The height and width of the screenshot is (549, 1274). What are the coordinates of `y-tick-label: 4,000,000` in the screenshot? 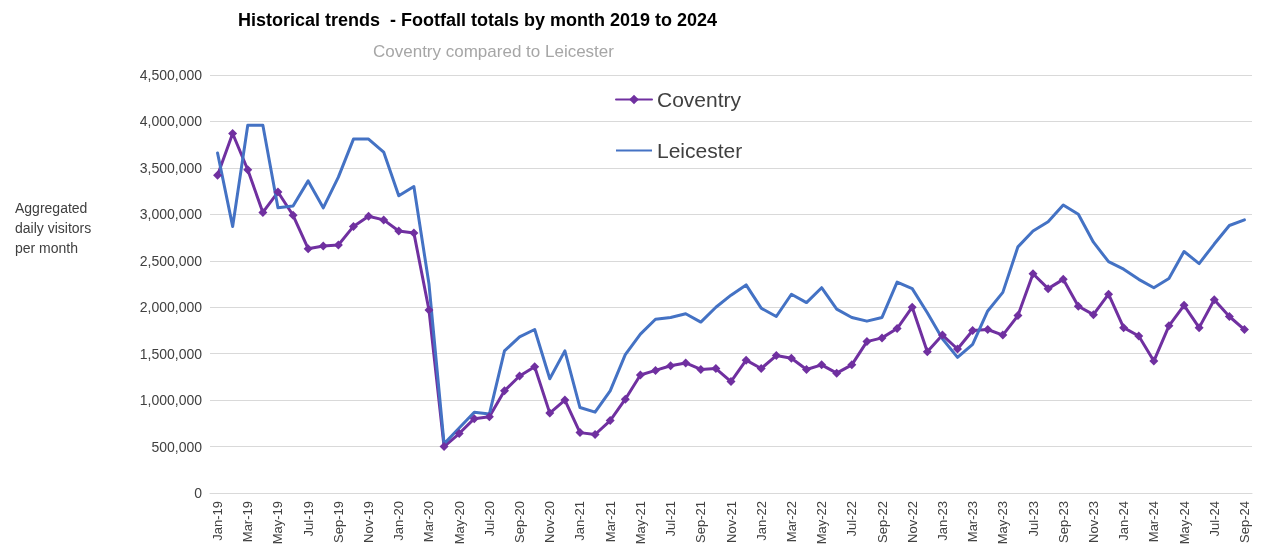 It's located at (171, 121).